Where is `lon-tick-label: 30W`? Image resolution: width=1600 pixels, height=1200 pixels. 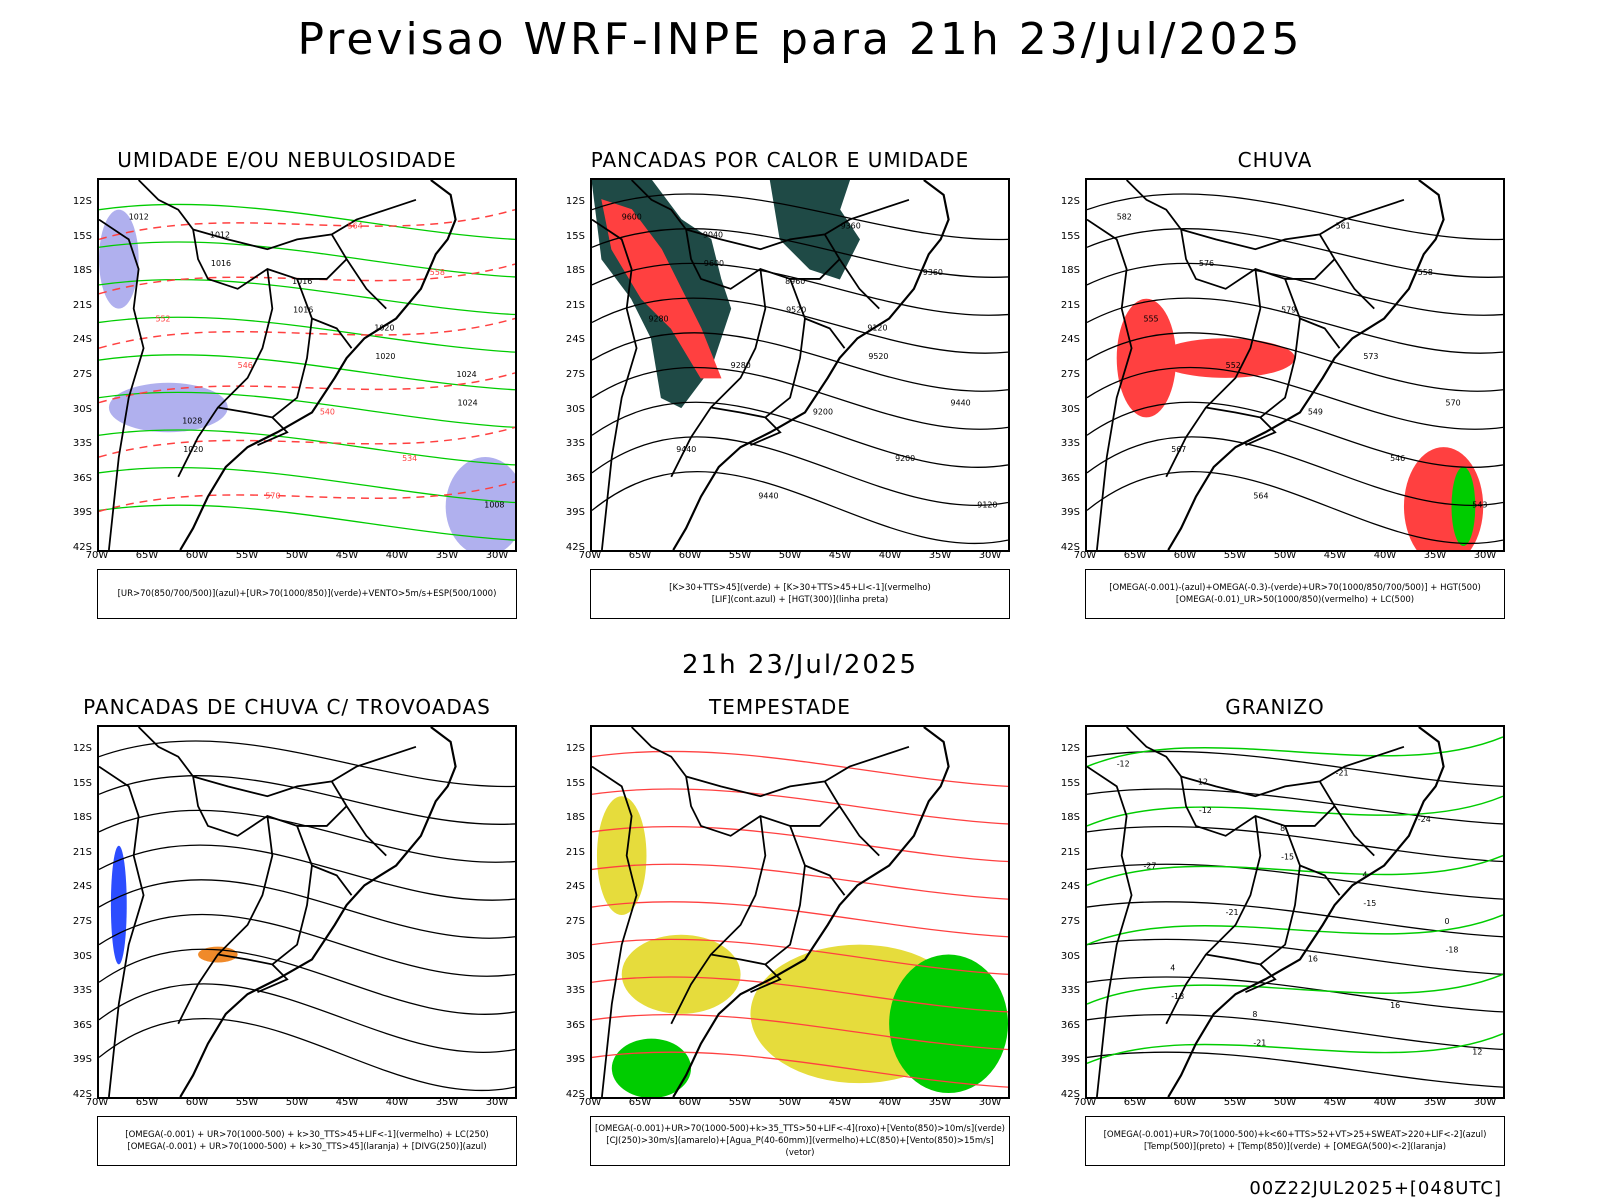
lon-tick-label: 30W is located at coordinates (990, 1102).